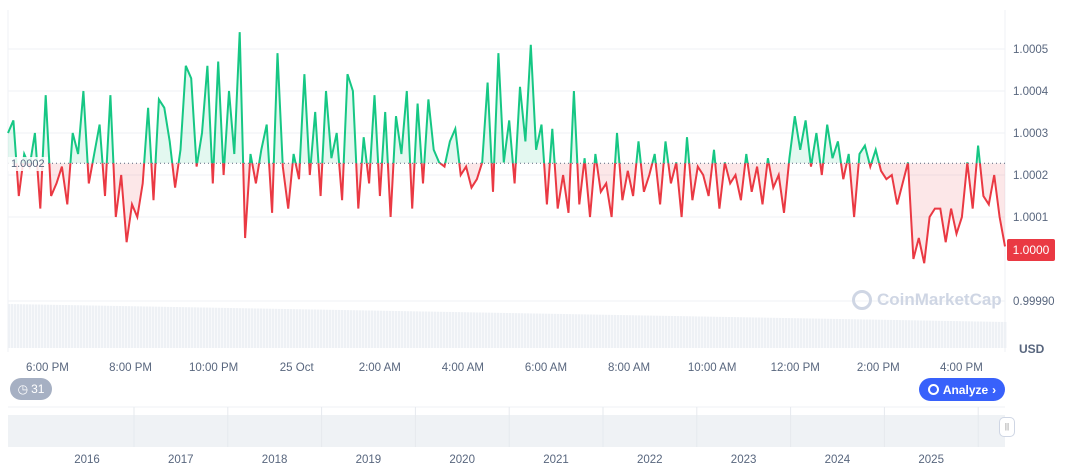 The image size is (1072, 470). What do you see at coordinates (1030, 134) in the screenshot?
I see `y-tick-label: 1.0003` at bounding box center [1030, 134].